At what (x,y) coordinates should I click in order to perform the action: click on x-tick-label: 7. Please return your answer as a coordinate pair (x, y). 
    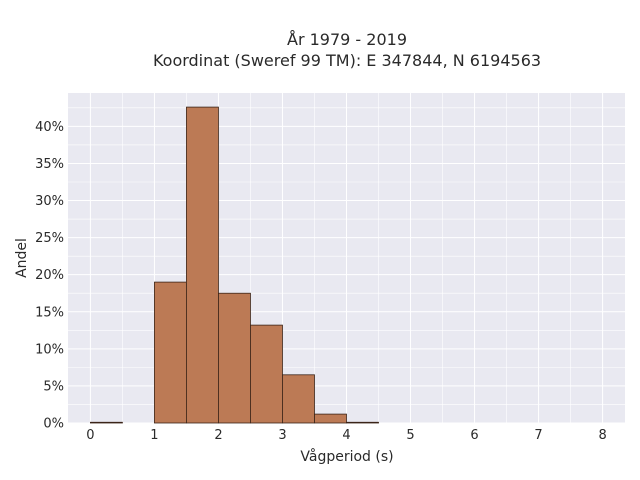
    Looking at the image, I should click on (538, 435).